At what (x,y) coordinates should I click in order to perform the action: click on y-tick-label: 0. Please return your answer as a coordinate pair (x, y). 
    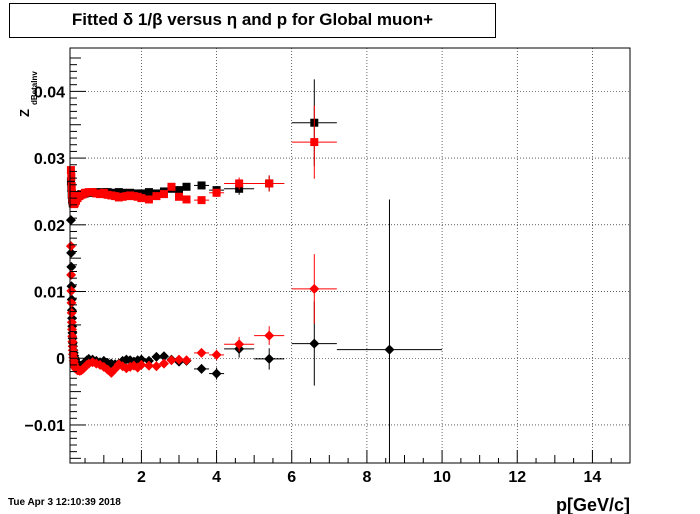
    Looking at the image, I should click on (60, 359).